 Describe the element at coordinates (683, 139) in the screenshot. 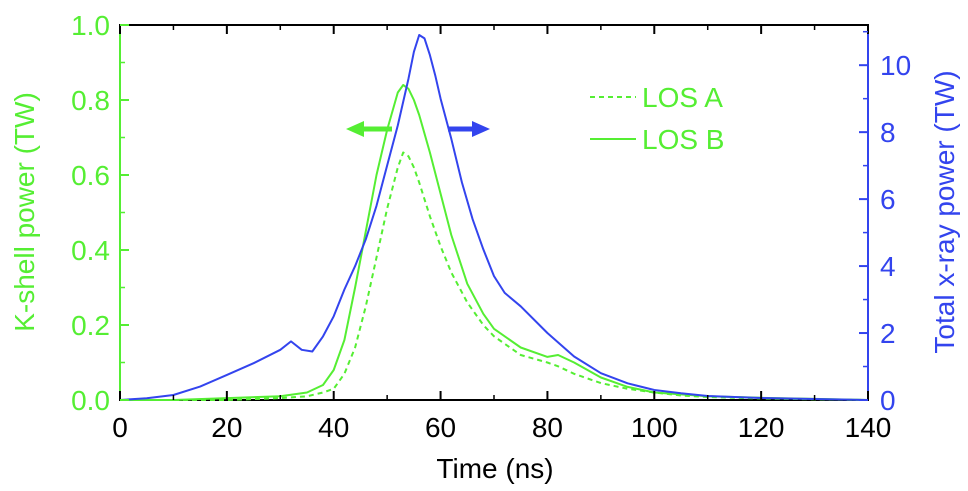

I see `legend-label: LOS B` at that location.